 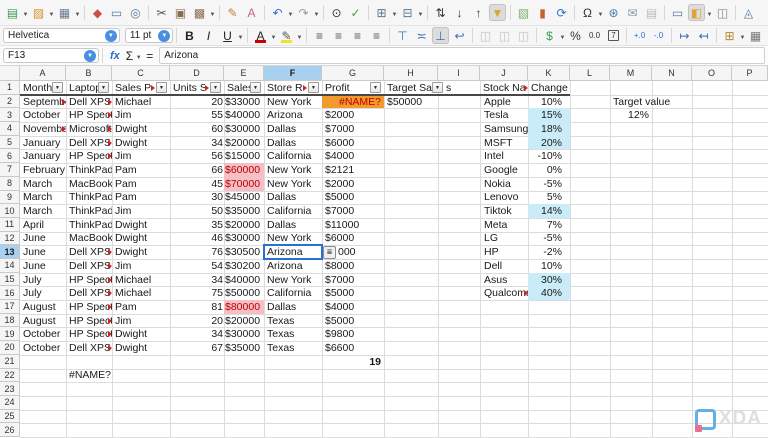 I want to click on row-header-22: 22, so click(x=10, y=375).